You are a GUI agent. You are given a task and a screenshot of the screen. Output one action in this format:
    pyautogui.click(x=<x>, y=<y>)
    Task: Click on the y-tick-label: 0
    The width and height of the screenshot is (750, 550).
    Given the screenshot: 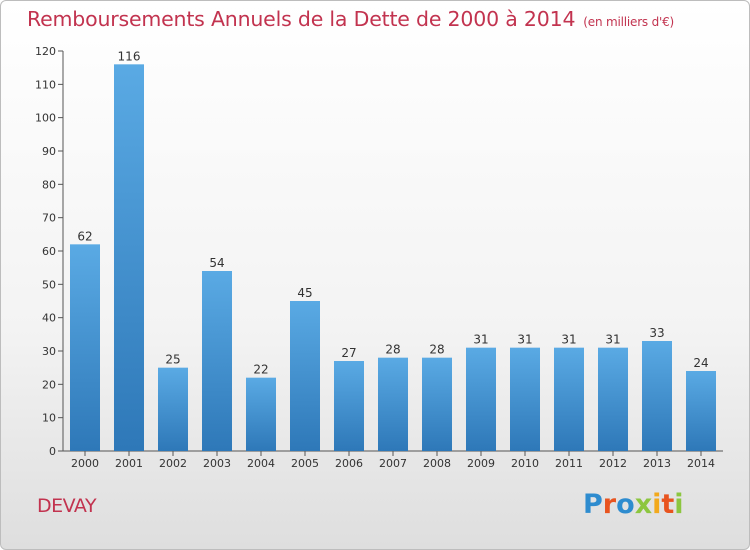 What is the action you would take?
    pyautogui.click(x=52, y=451)
    